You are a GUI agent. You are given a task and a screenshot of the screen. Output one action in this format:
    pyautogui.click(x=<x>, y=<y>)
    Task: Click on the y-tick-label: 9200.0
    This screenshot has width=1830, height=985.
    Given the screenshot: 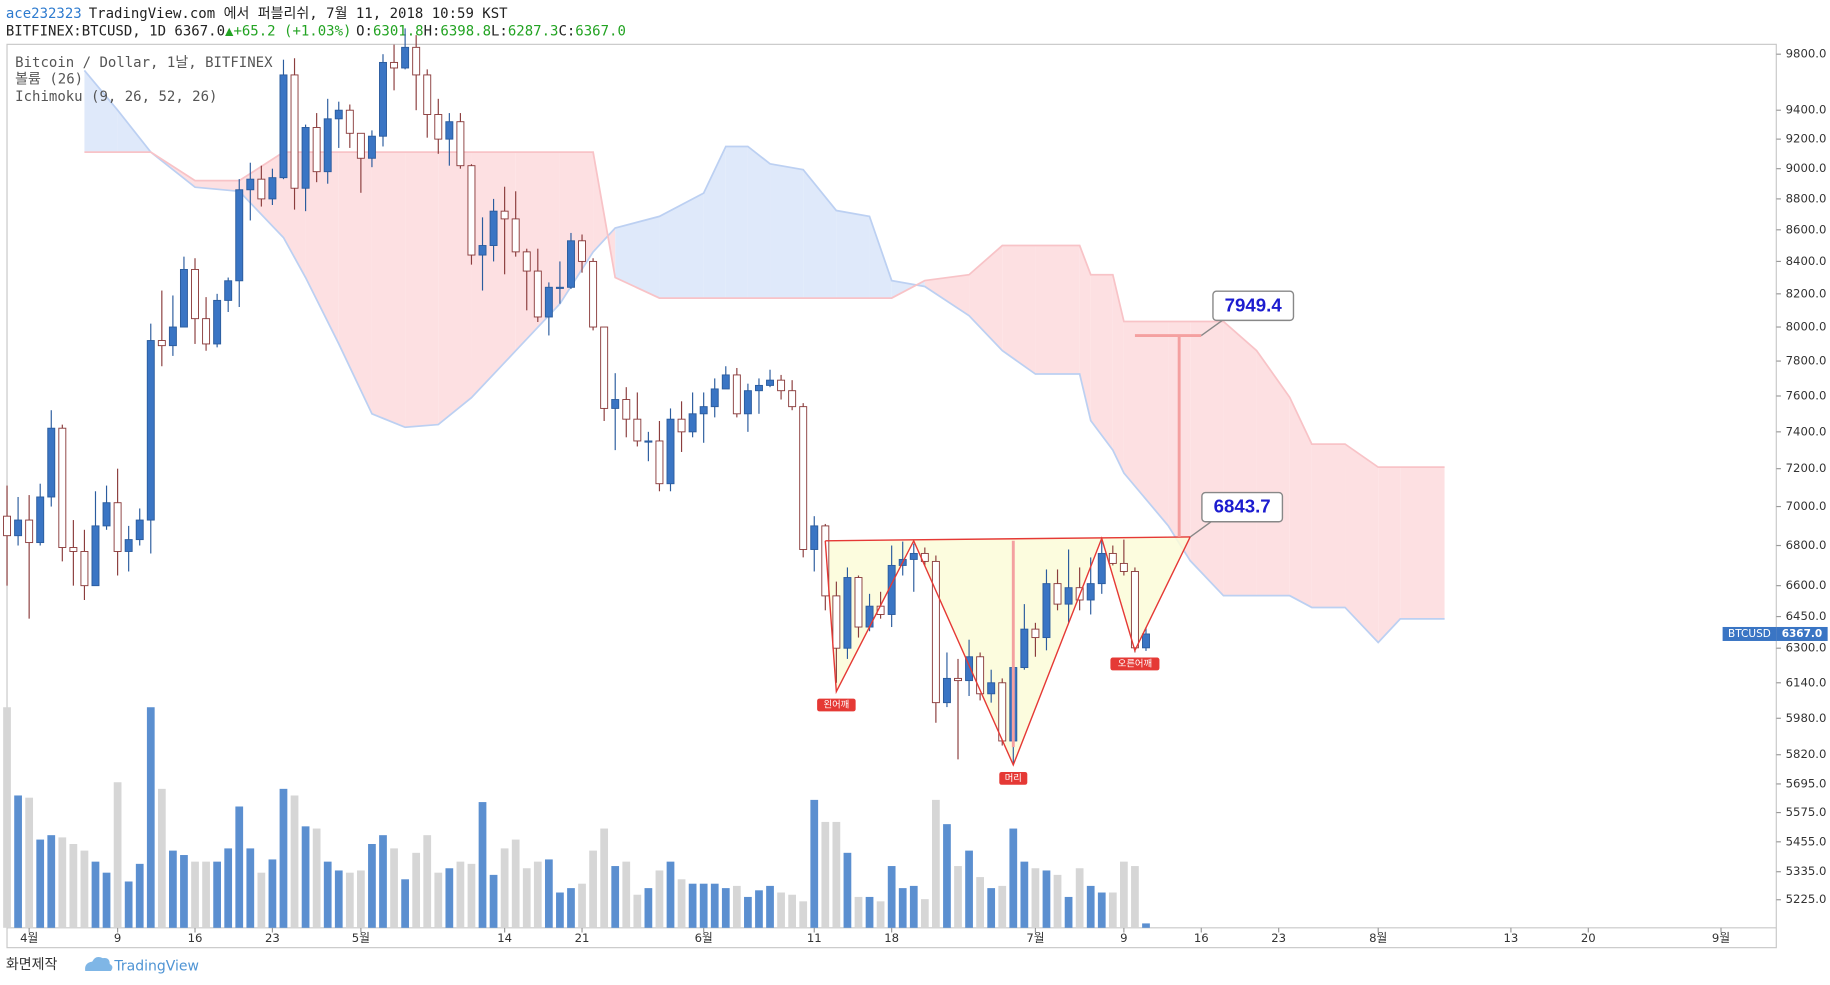 What is the action you would take?
    pyautogui.click(x=1806, y=139)
    